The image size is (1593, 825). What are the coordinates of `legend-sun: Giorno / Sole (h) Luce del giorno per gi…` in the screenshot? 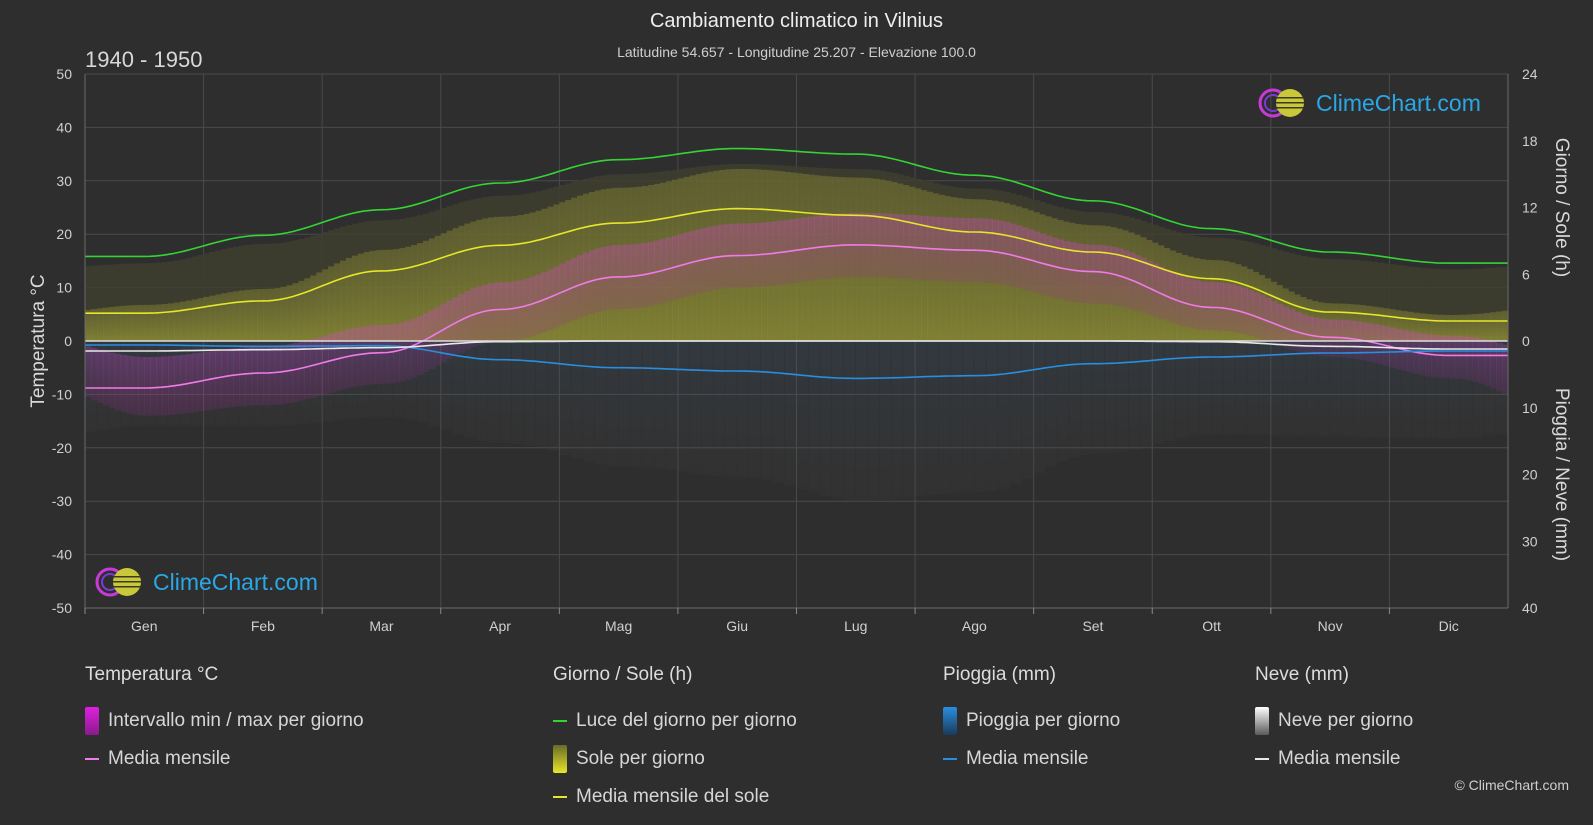 It's located at (675, 740).